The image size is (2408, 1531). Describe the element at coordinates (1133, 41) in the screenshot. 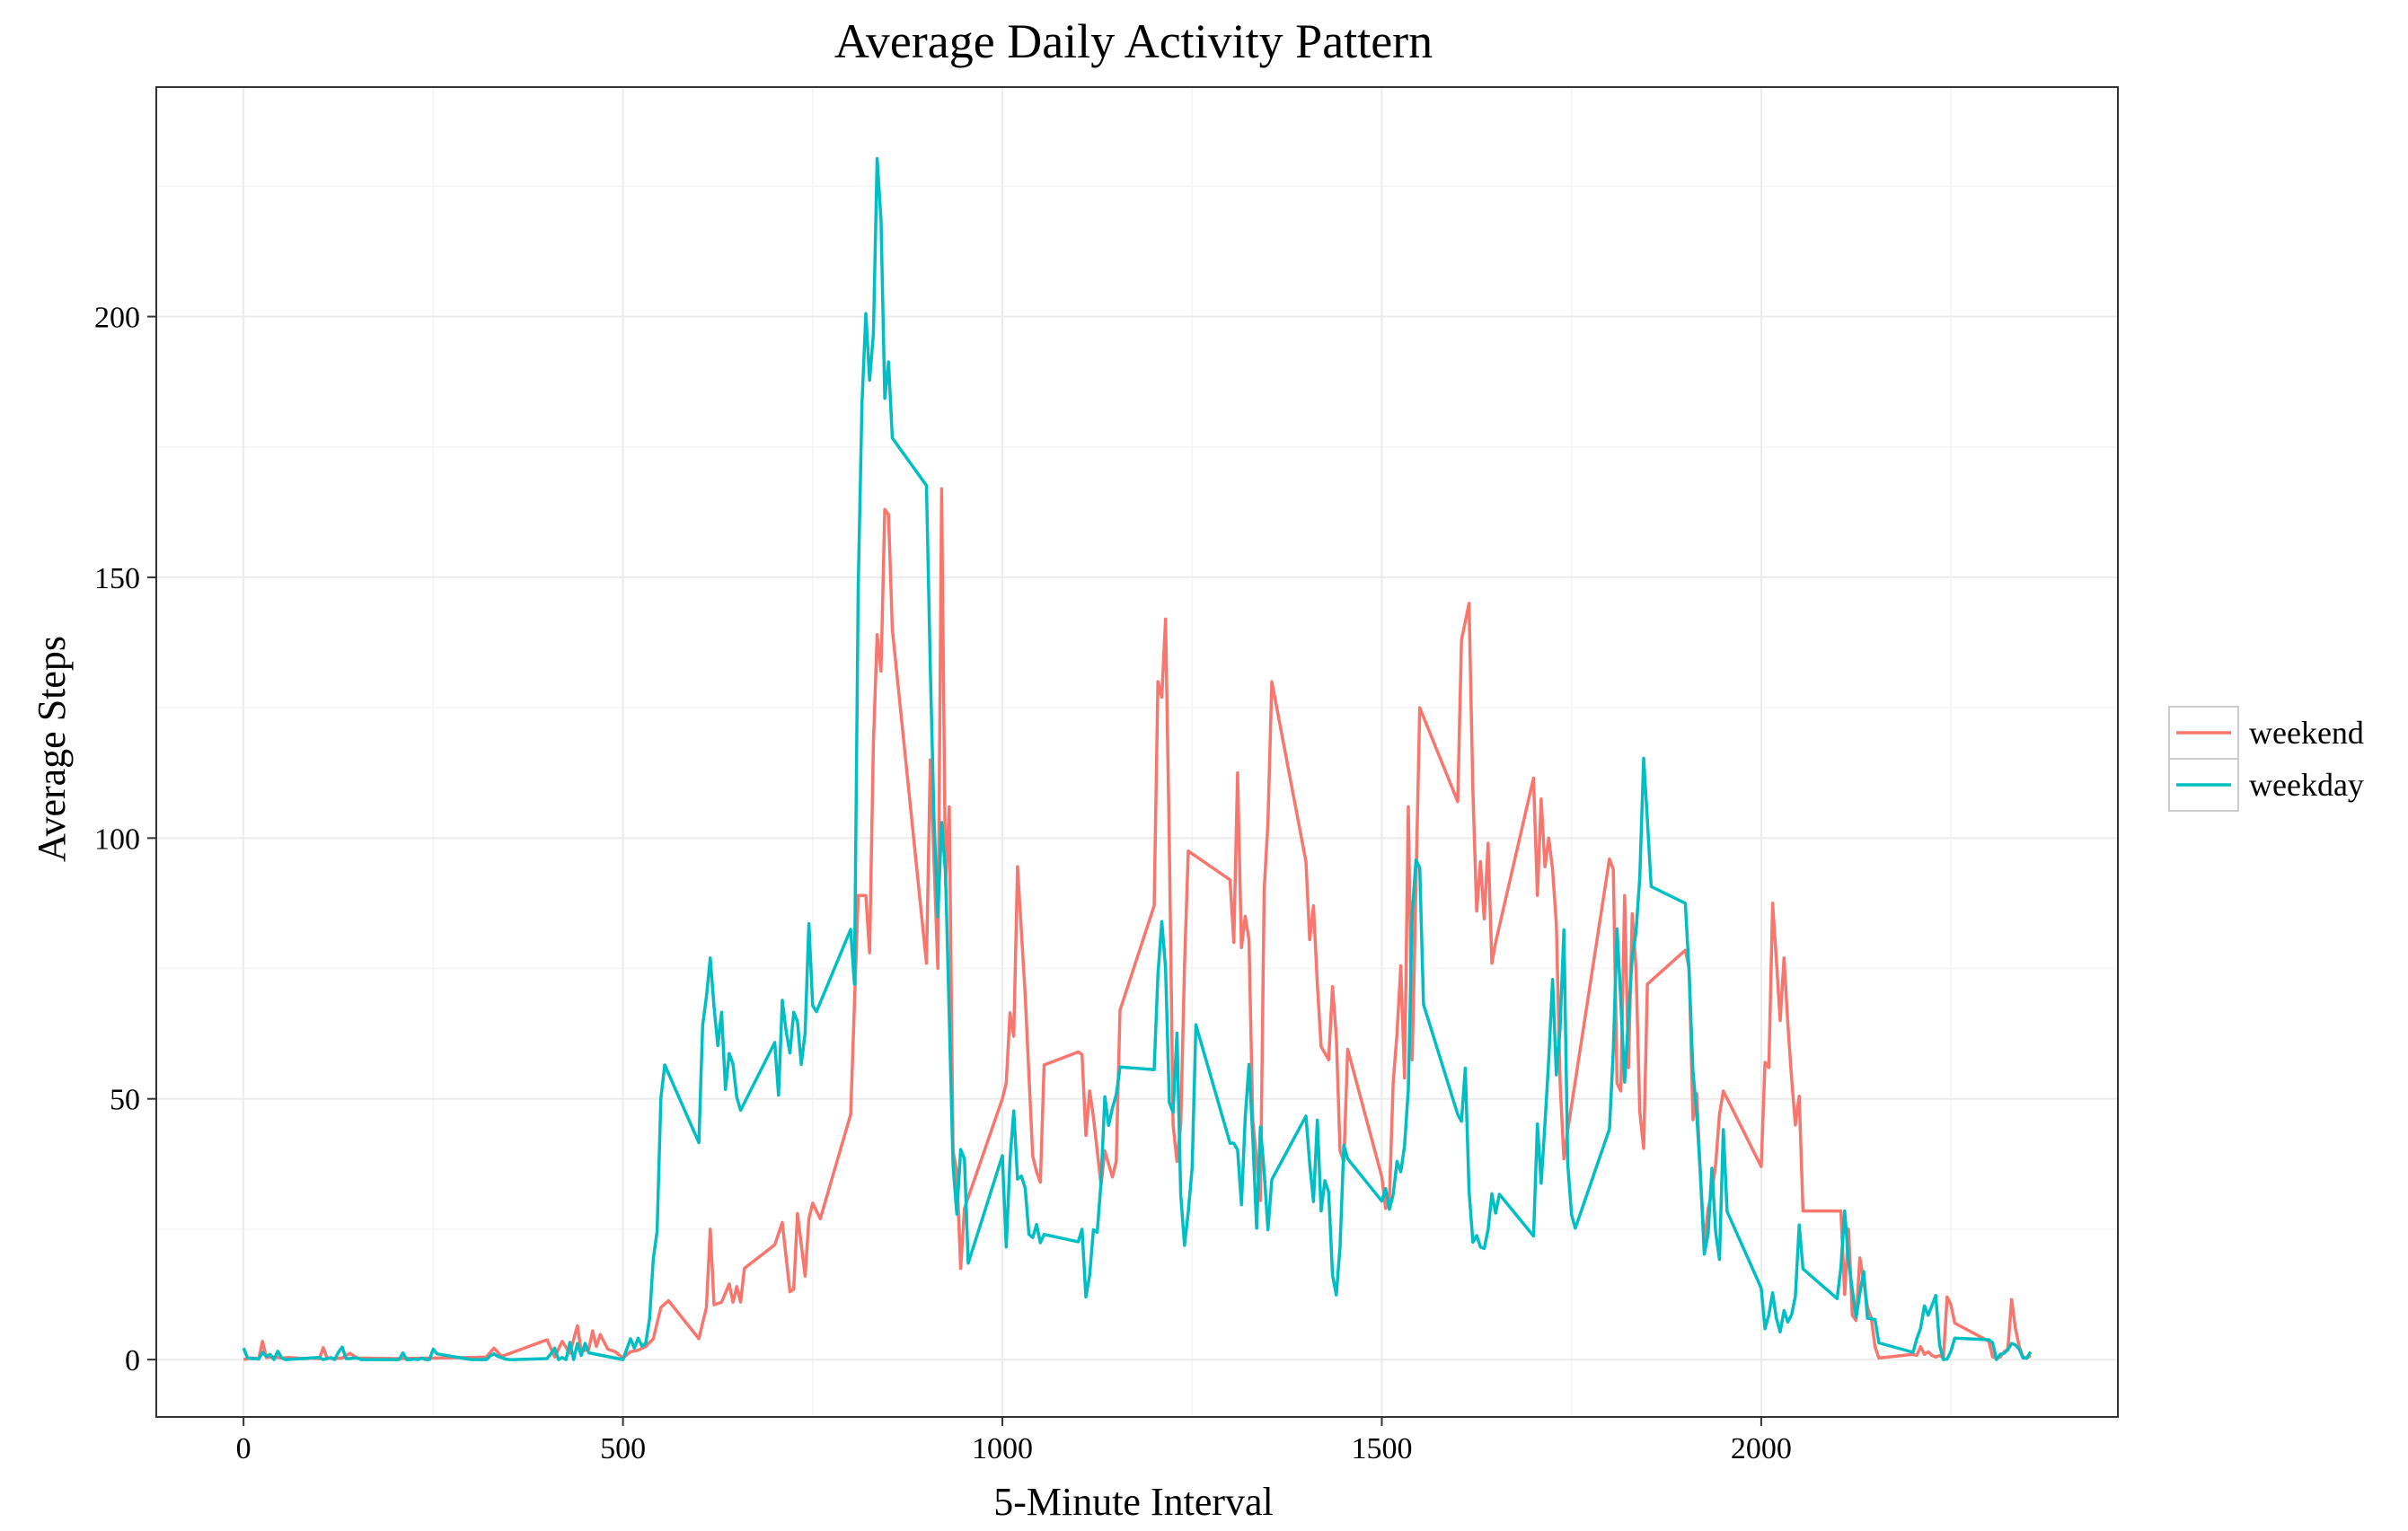

I see `chart-title: Average Daily Activity Pattern` at that location.